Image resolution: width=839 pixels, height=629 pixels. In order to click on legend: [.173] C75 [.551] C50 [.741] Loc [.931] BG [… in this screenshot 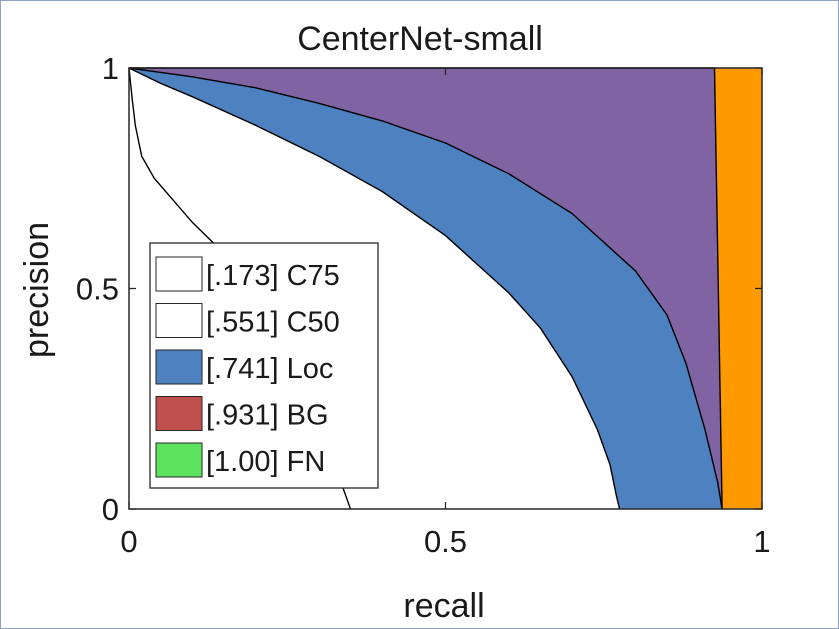, I will do `click(264, 365)`.